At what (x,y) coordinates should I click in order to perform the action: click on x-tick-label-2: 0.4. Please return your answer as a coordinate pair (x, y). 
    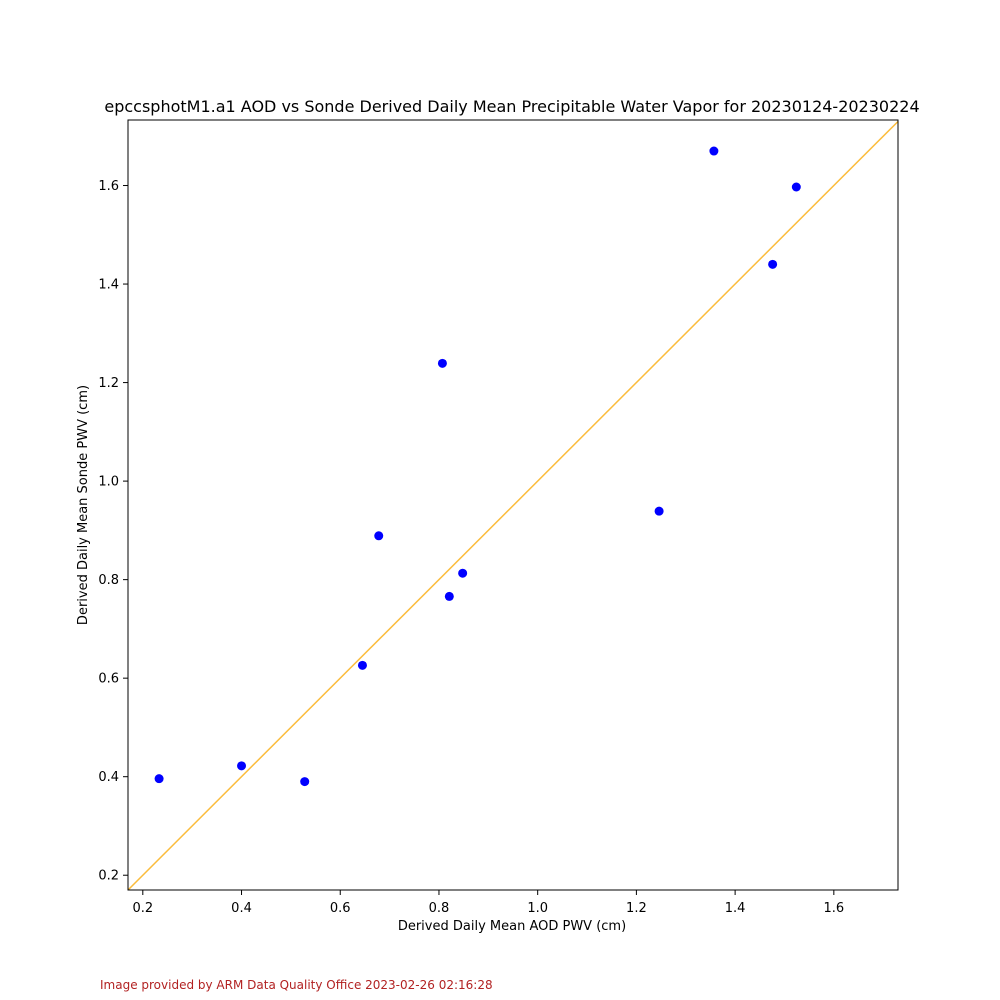
    Looking at the image, I should click on (241, 908).